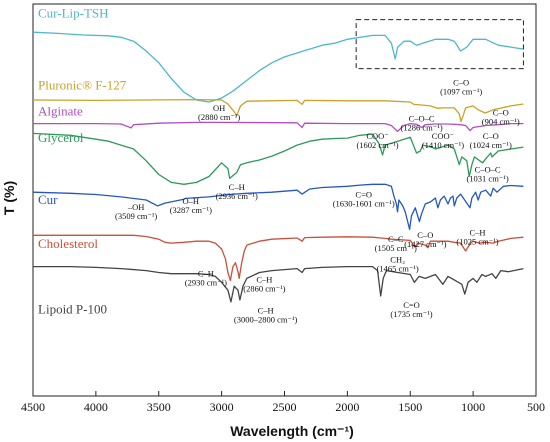 The width and height of the screenshot is (550, 442). I want to click on peak-annotation: C–O–C (1031 cm⁻¹), so click(487, 174).